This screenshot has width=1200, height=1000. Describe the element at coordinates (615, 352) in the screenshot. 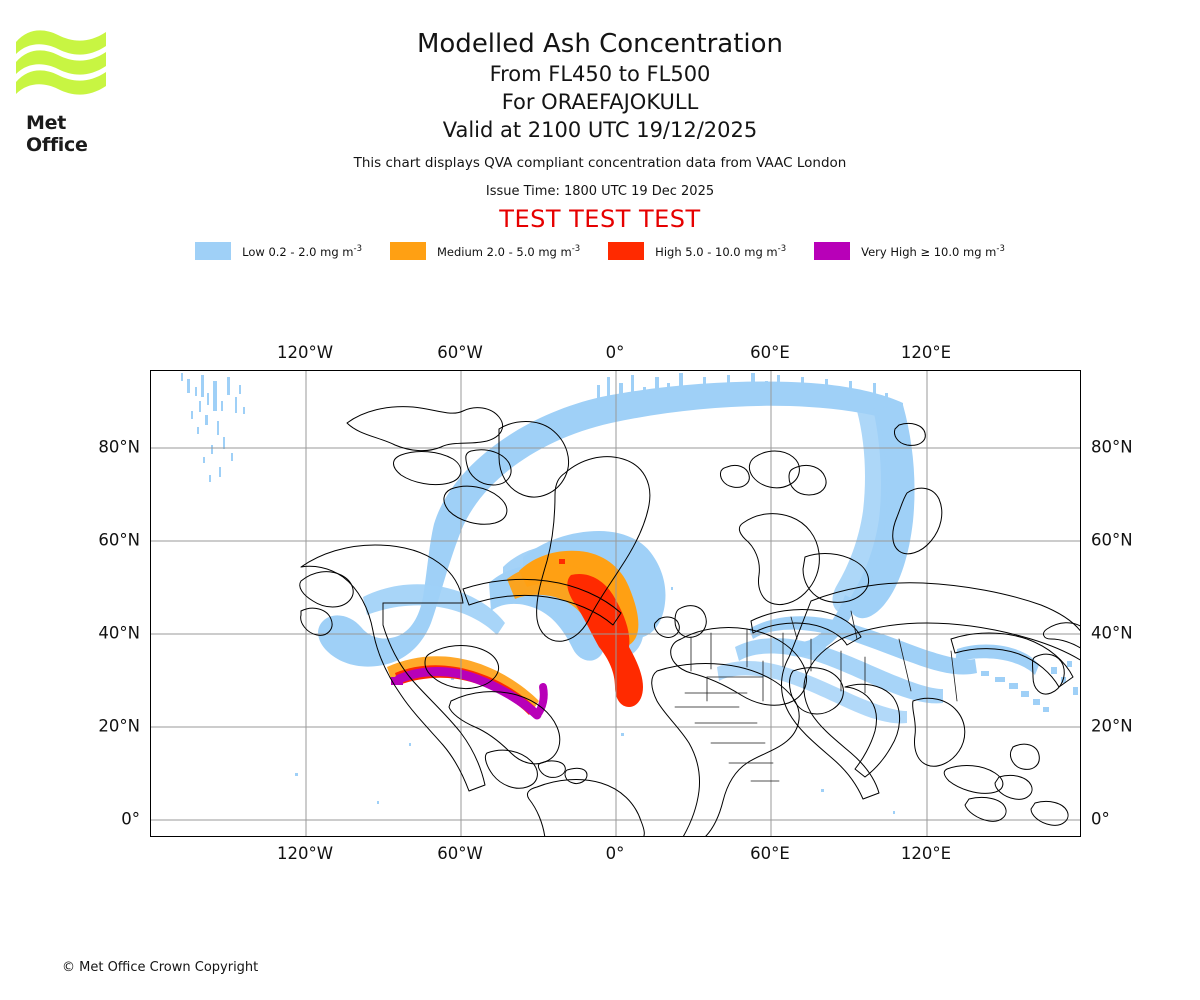

I see `lon-label-top-2: 0°` at that location.